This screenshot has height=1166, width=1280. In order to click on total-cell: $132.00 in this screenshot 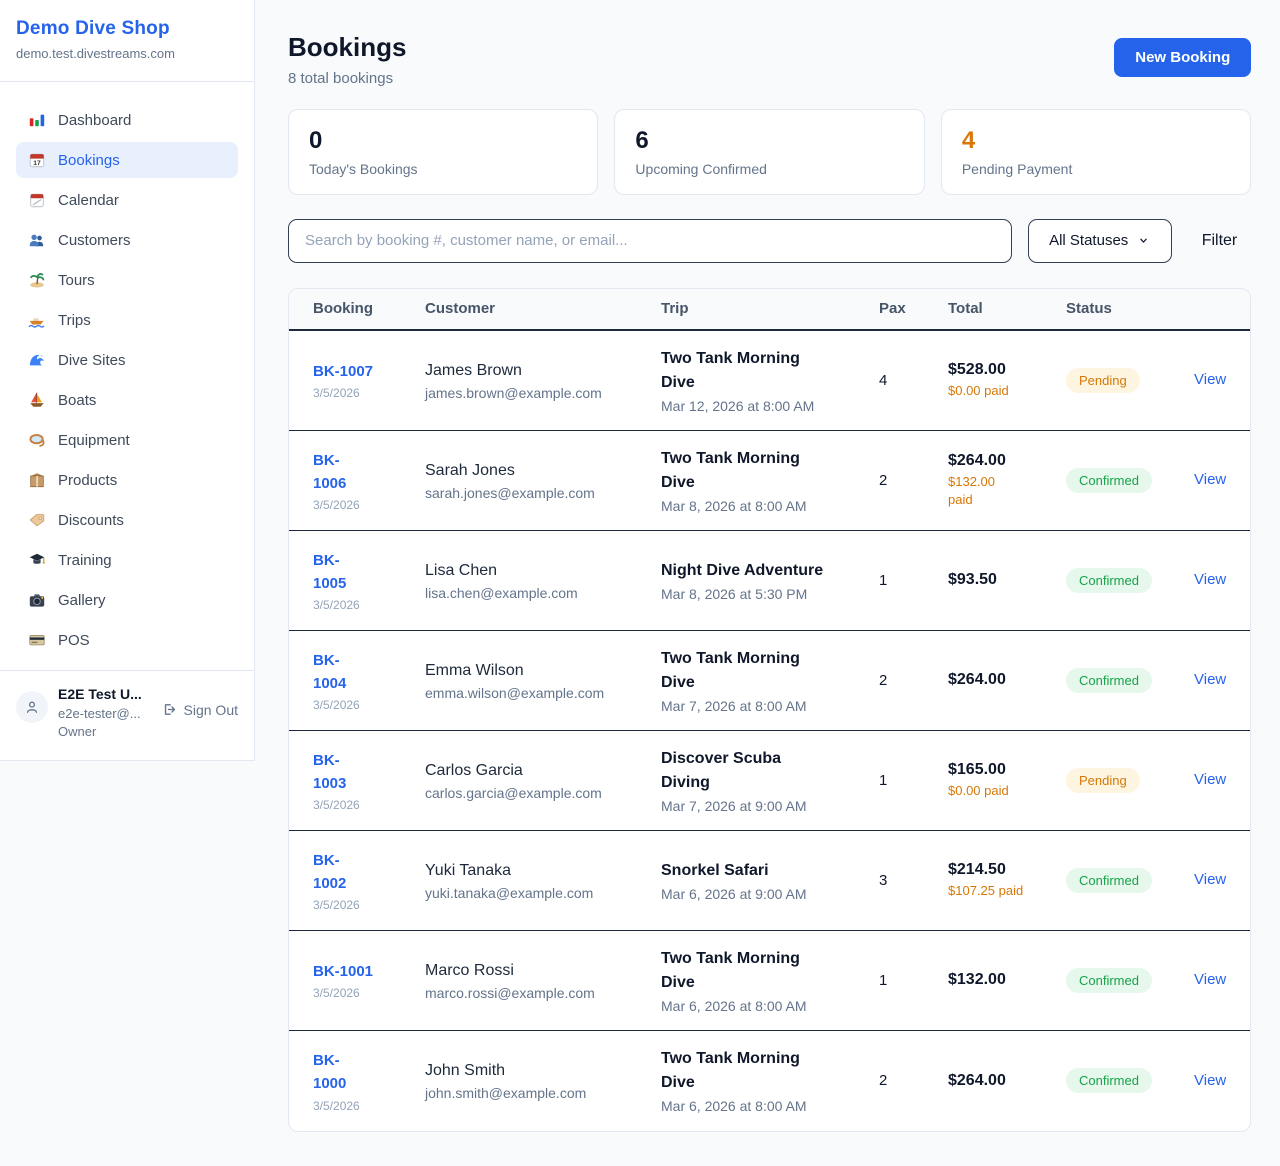, I will do `click(1007, 980)`.